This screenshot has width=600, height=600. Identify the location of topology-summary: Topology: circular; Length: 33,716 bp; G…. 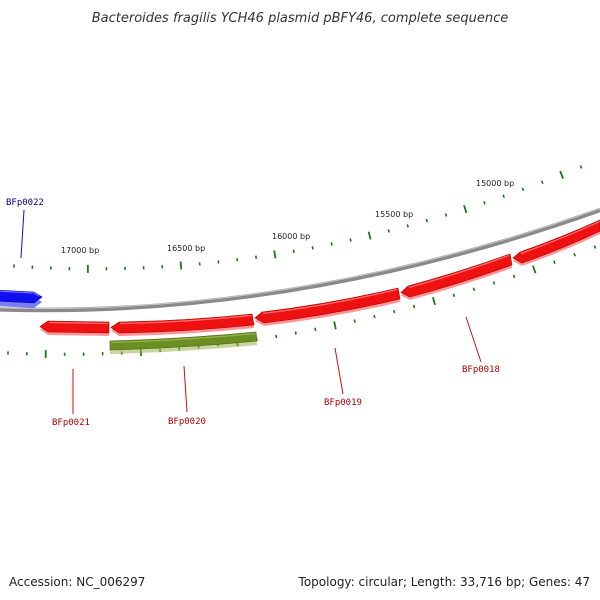
(444, 582).